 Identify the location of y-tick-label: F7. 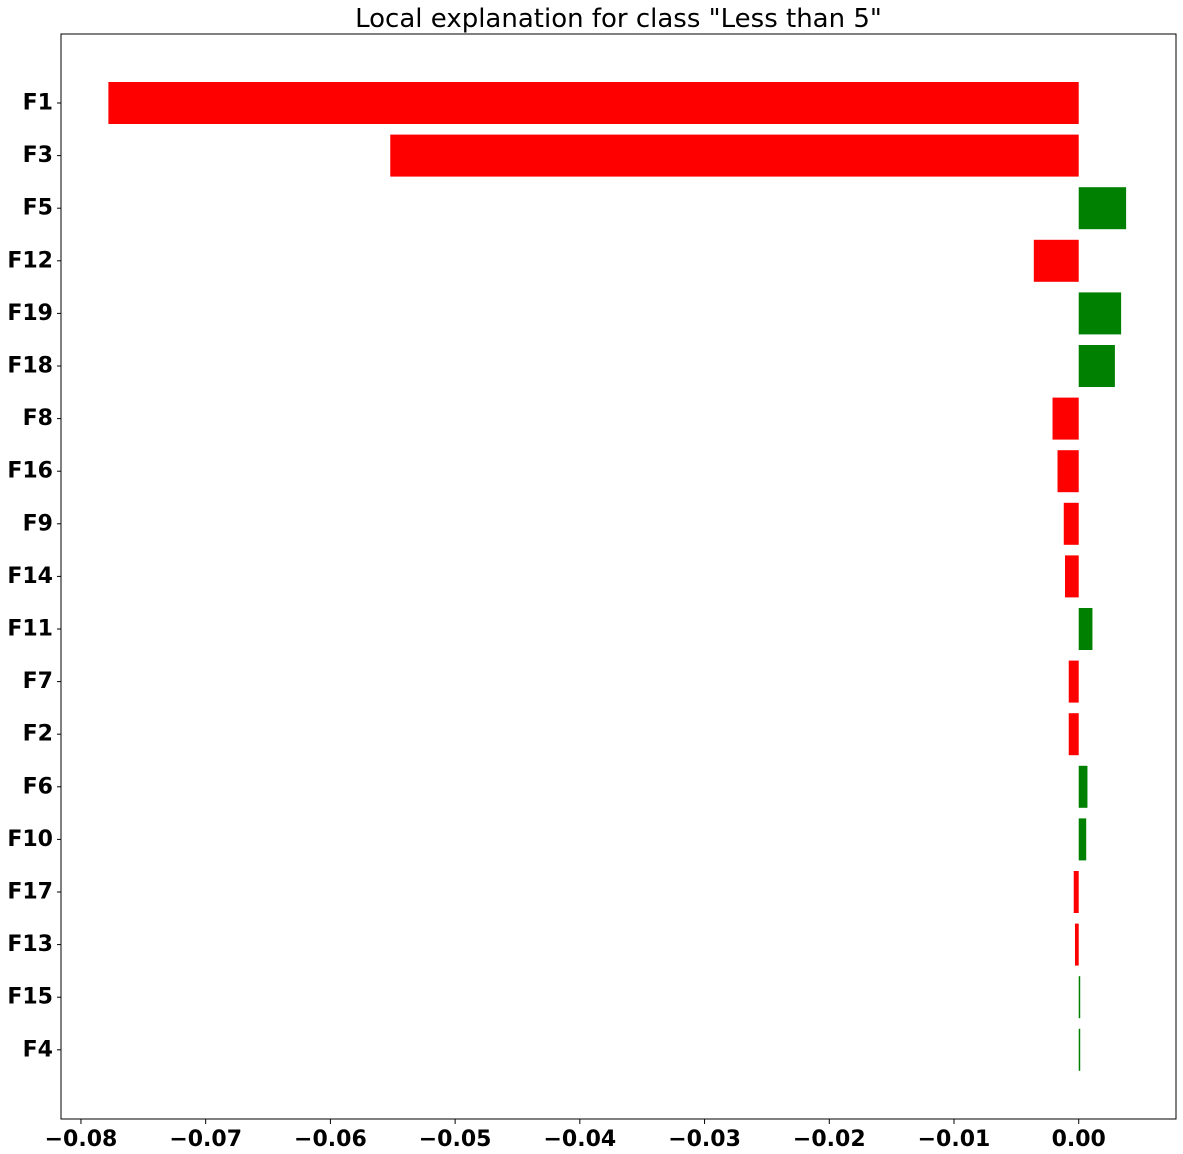
(38, 681).